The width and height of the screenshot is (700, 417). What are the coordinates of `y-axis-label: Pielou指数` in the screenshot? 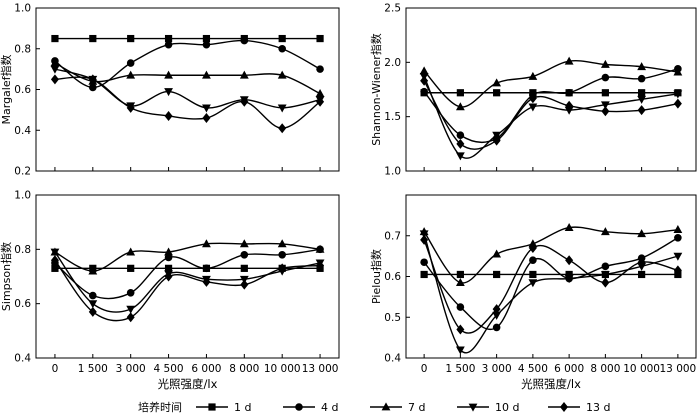 It's located at (376, 276).